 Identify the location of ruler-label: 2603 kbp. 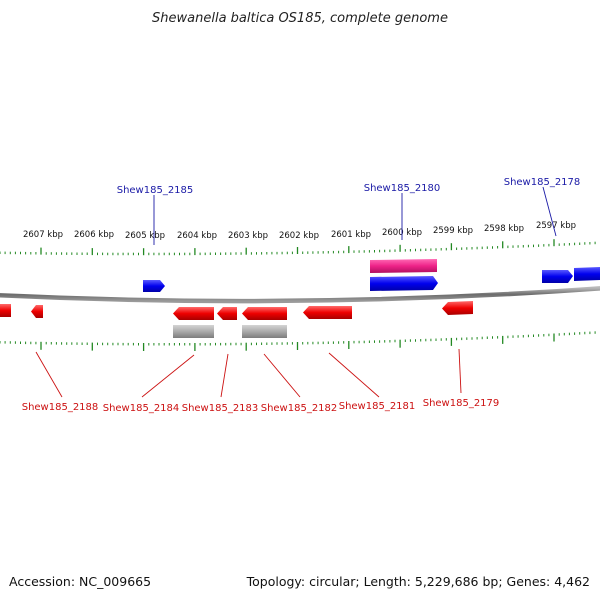
(248, 236).